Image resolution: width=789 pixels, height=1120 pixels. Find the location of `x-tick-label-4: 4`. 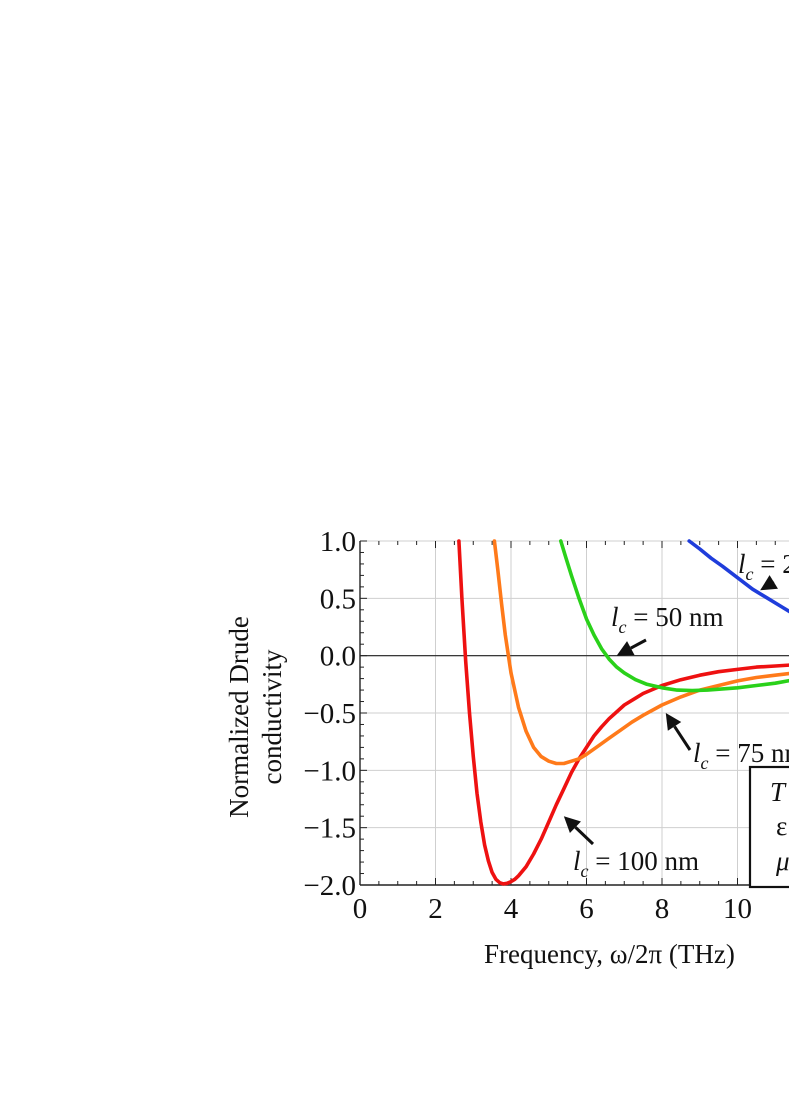

x-tick-label-4: 4 is located at coordinates (511, 909).